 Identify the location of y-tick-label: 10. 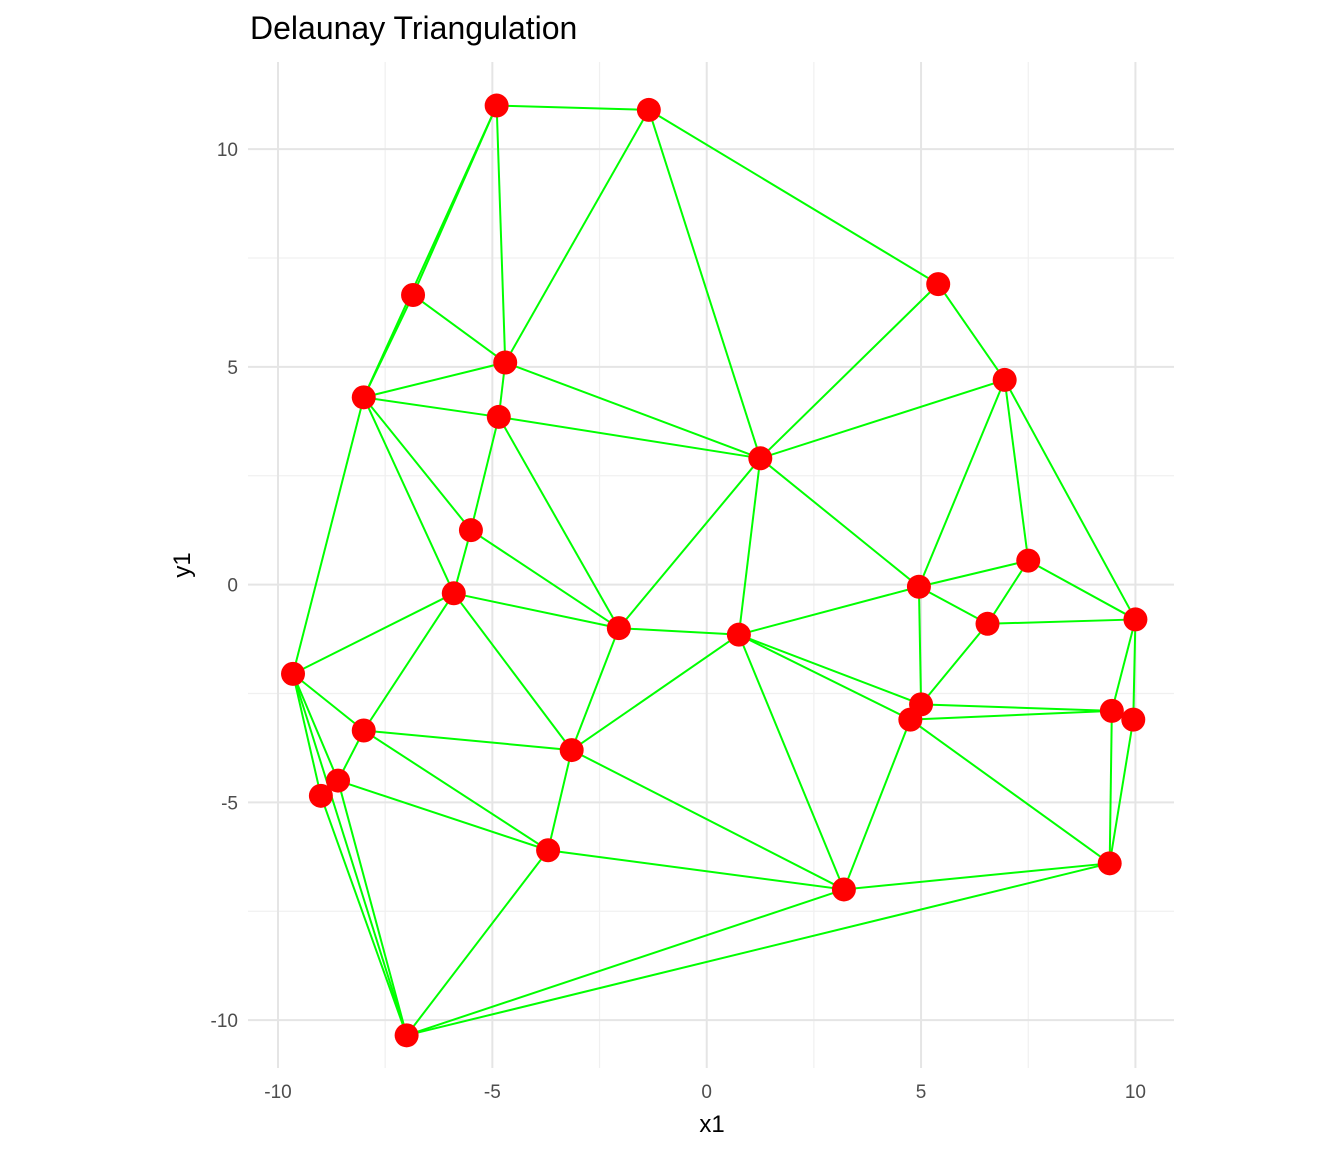
(227, 150).